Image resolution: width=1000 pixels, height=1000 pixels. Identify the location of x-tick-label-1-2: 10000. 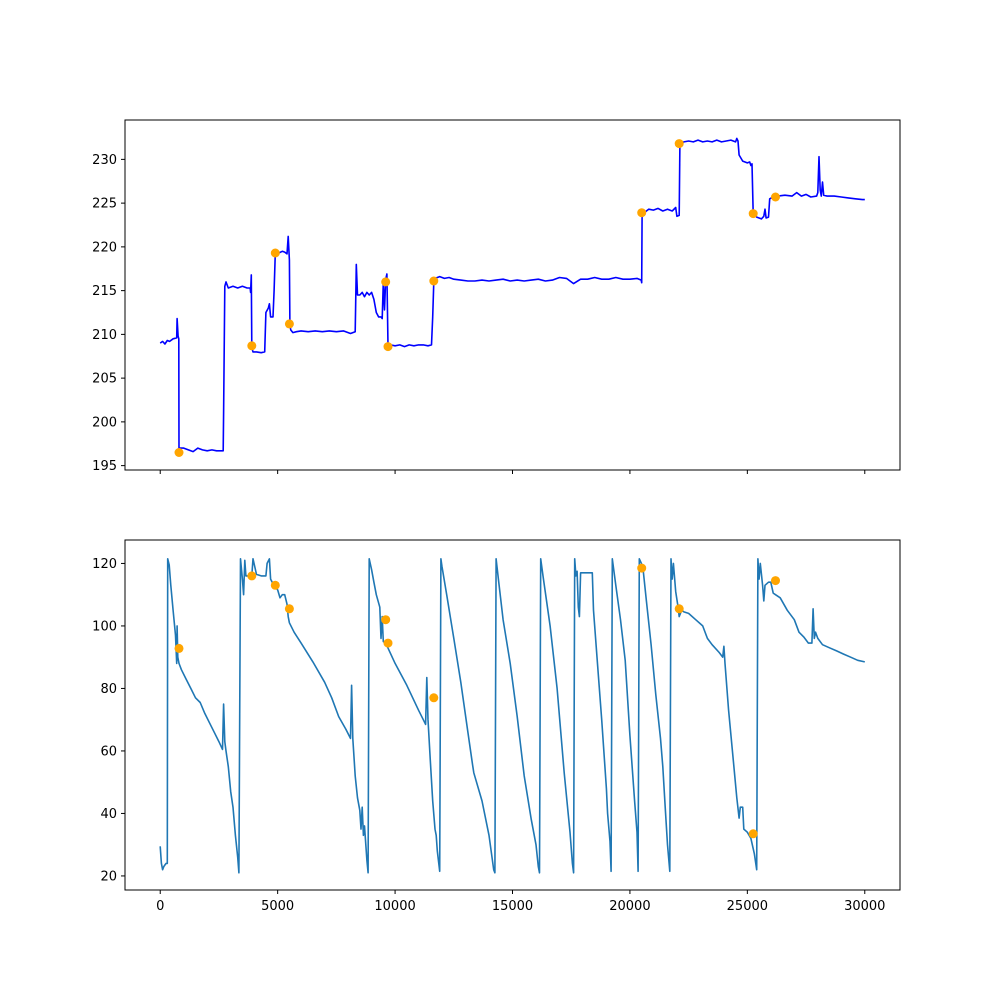
(394, 906).